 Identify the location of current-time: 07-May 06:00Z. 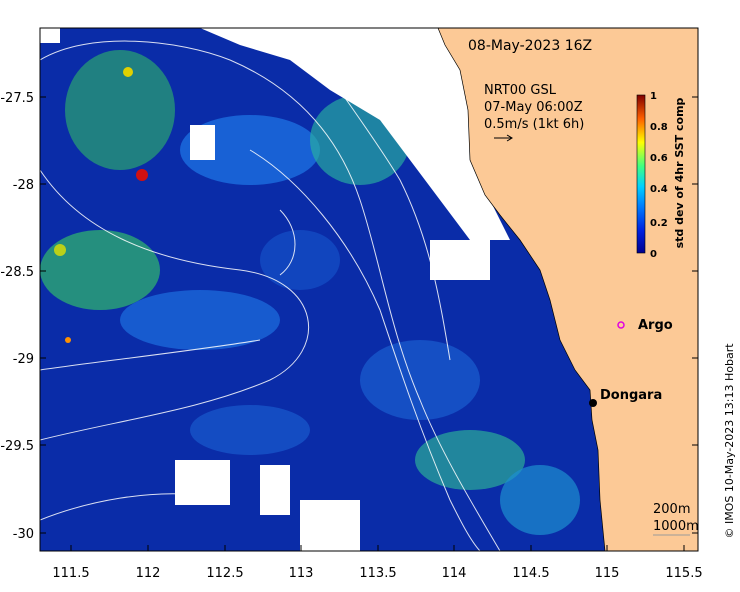
(533, 107).